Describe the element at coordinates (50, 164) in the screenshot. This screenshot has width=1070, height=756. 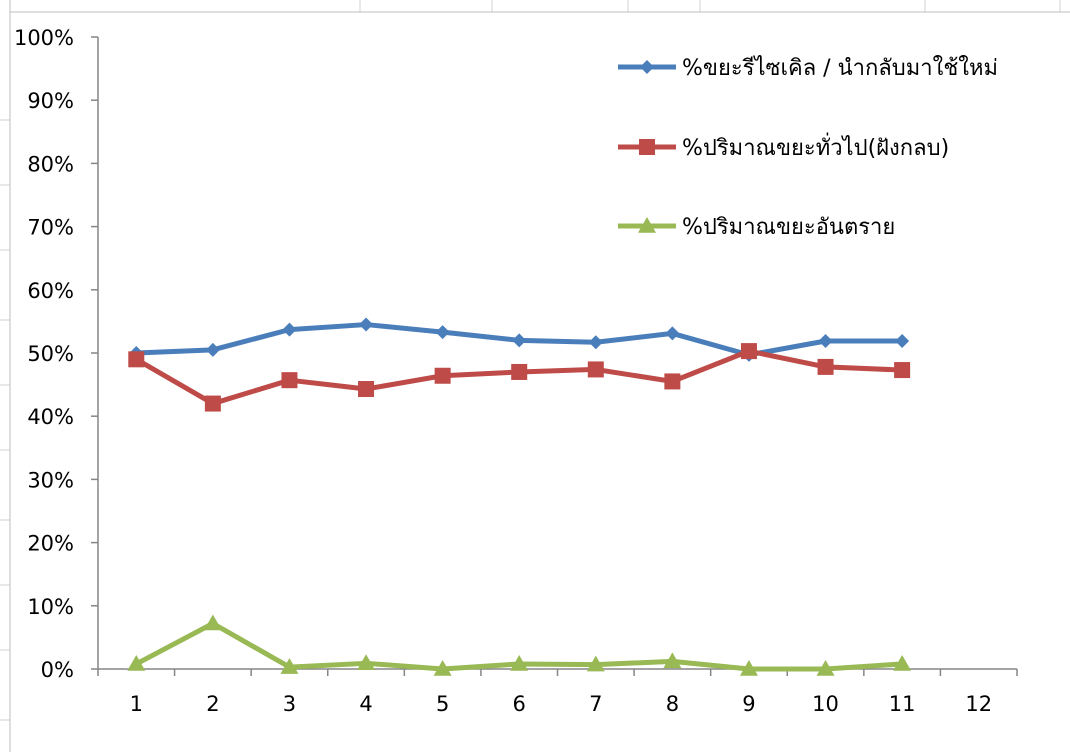
I see `y-tick-label: 80%` at that location.